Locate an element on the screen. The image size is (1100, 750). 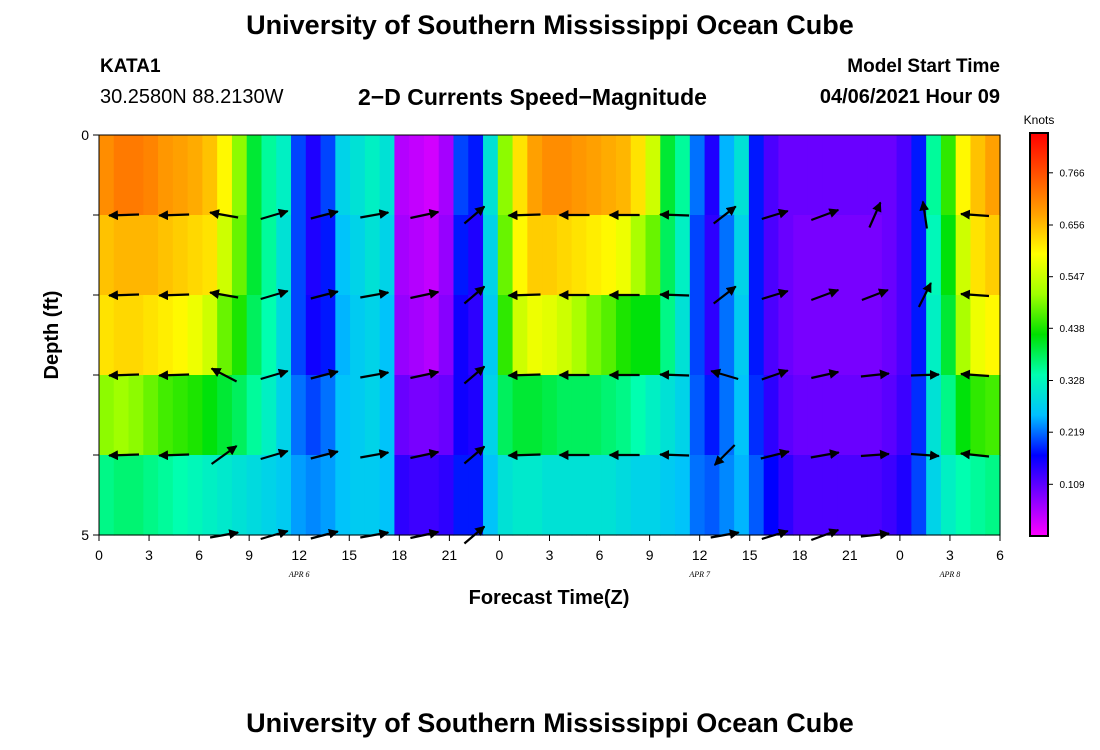
colorbar-gradient is located at coordinates (1039, 334).